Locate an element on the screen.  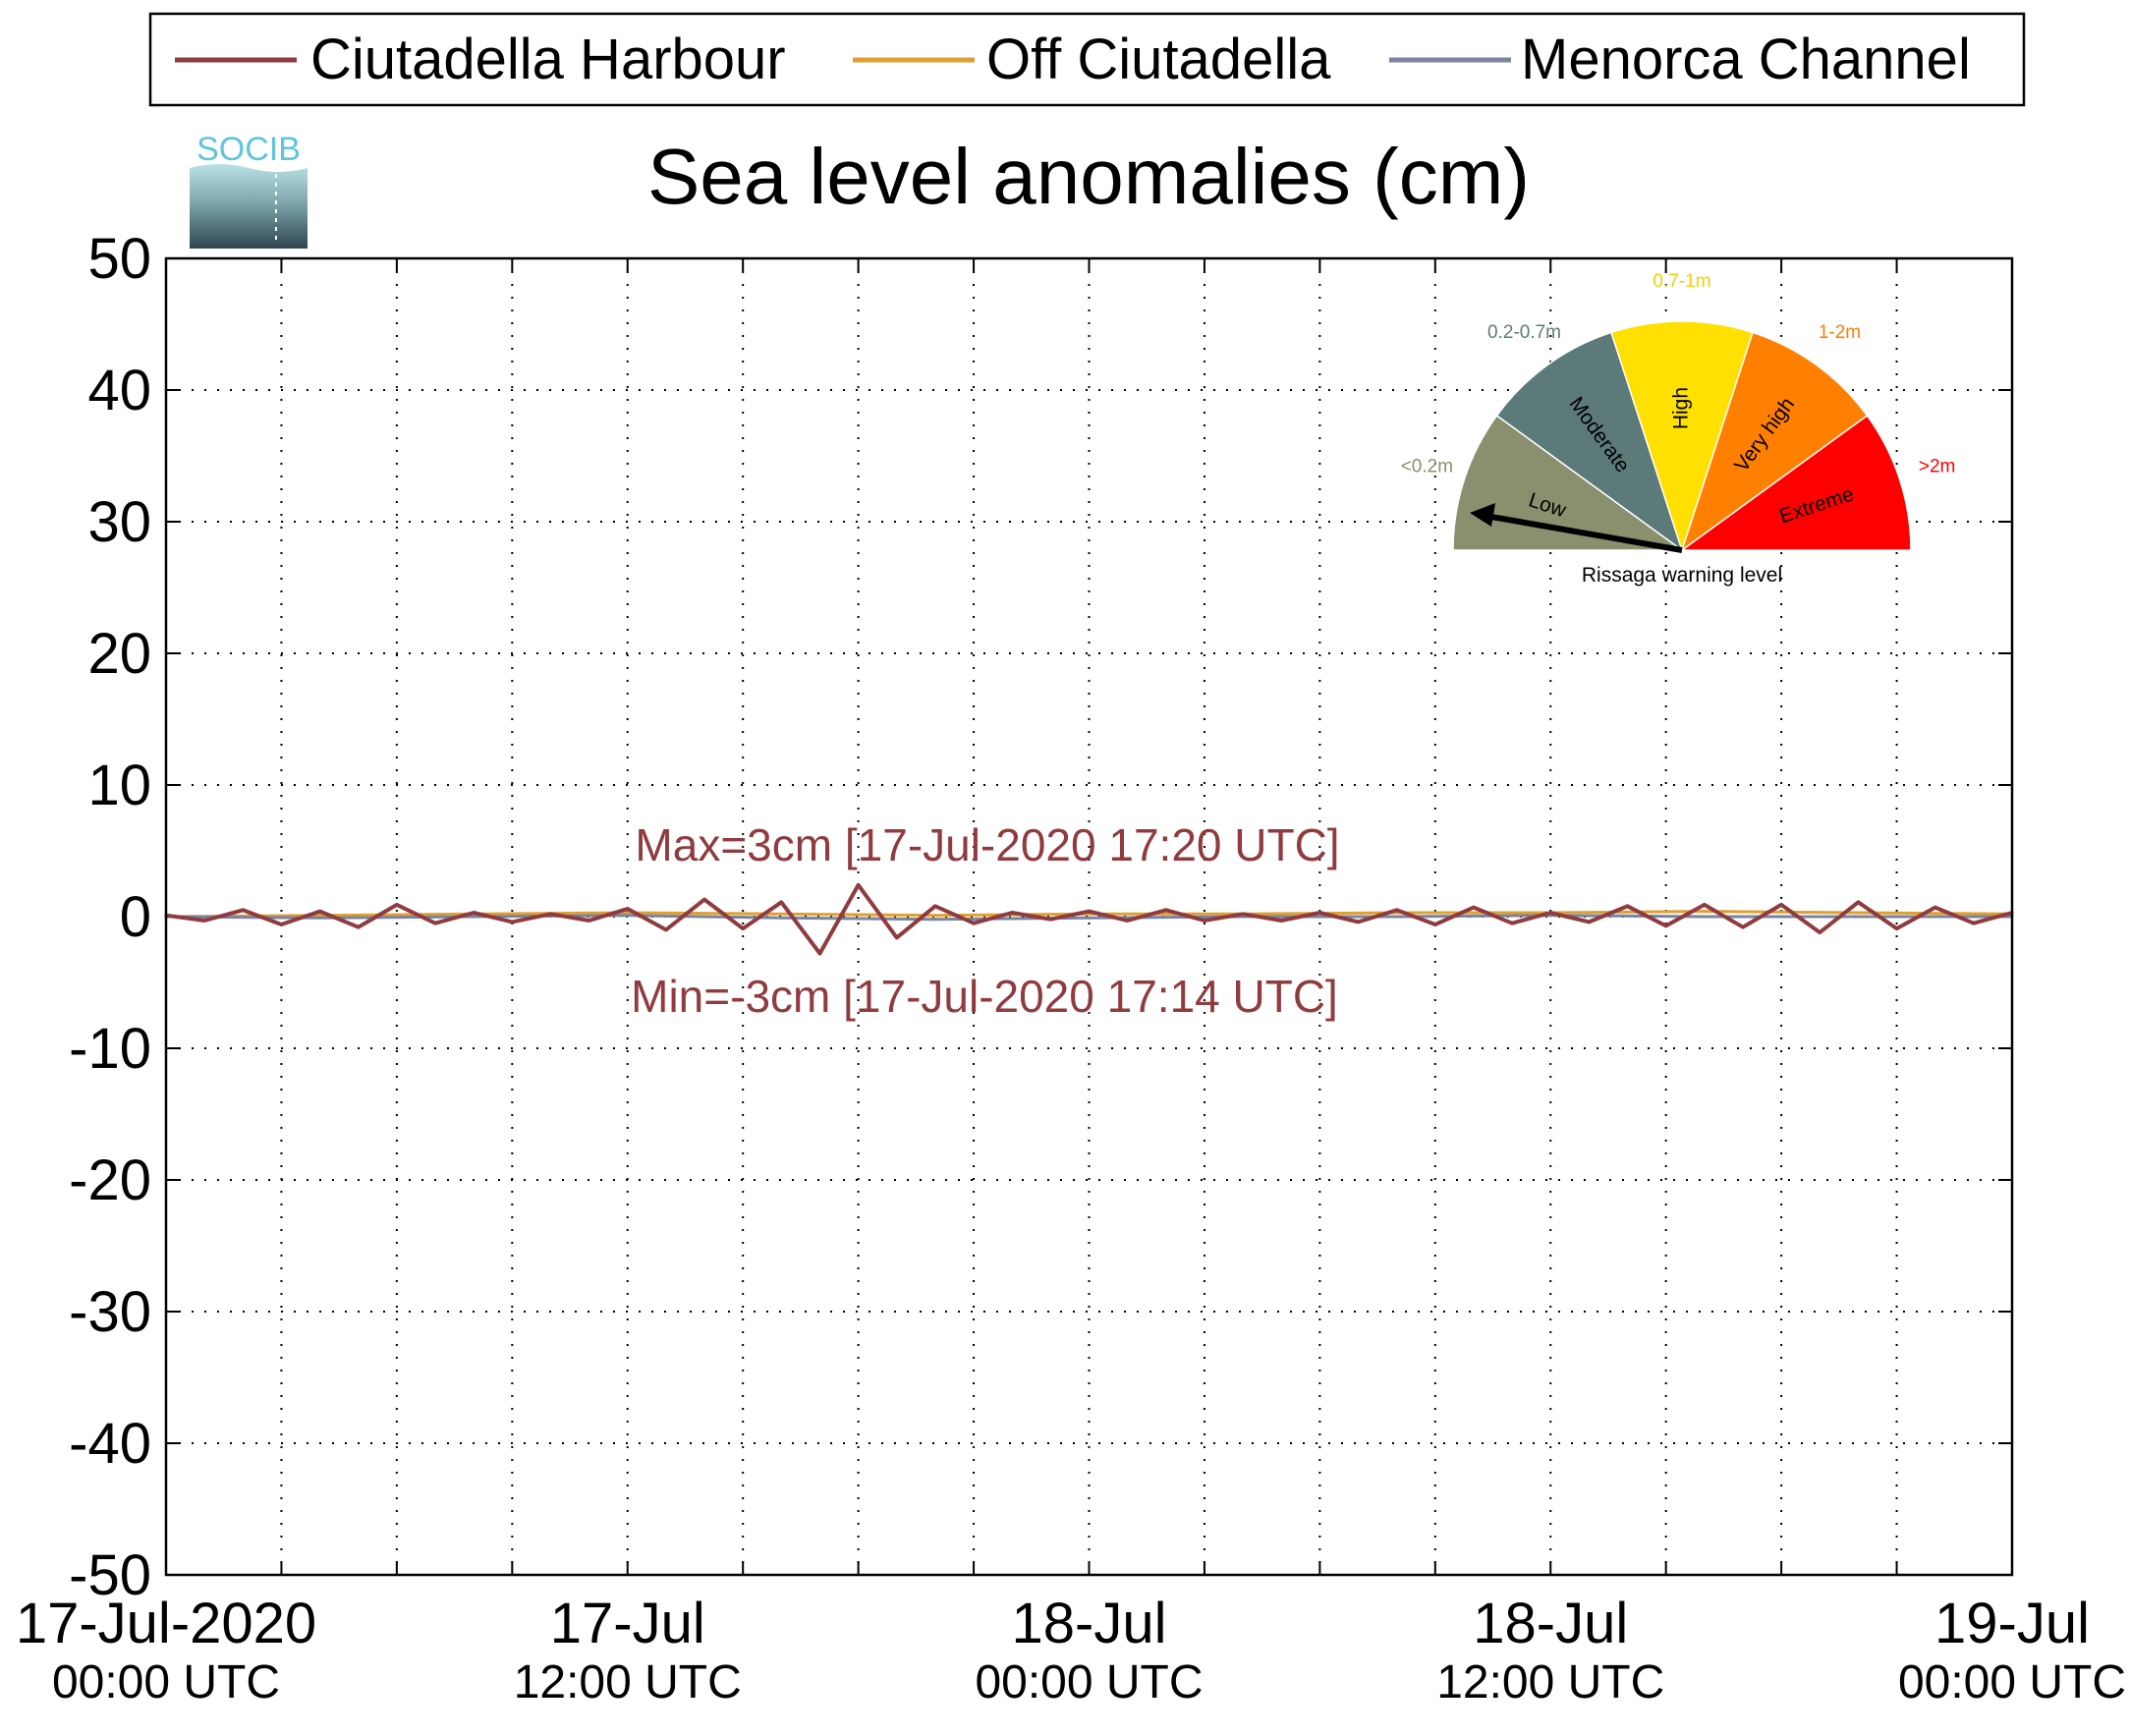
gauge-range-label: >2m is located at coordinates (1938, 467).